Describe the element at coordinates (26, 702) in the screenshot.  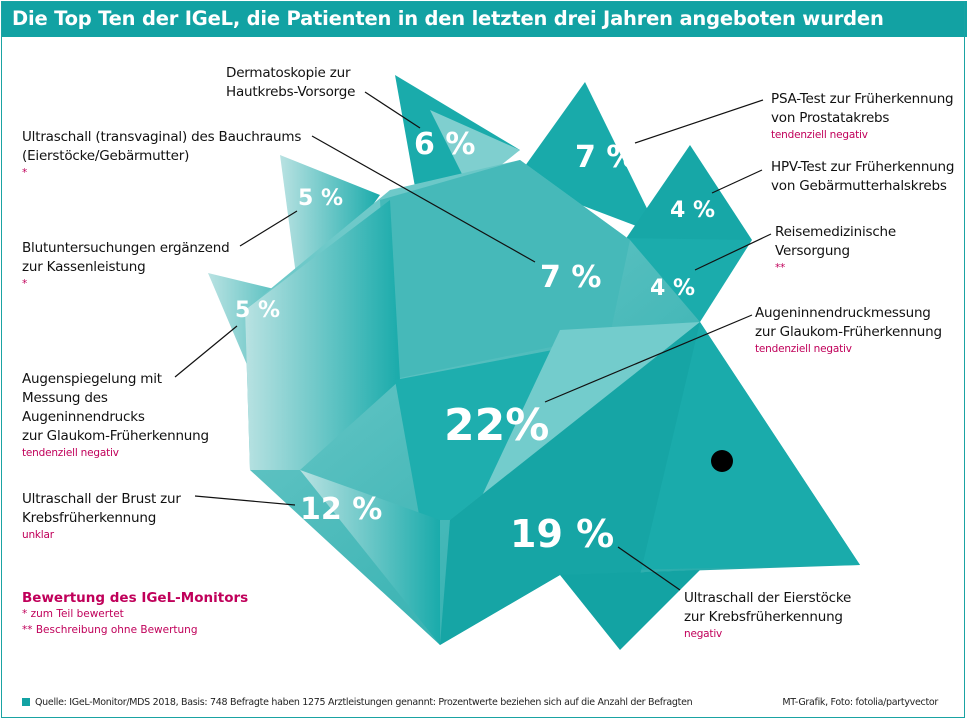
I see `square-bullet-icon` at that location.